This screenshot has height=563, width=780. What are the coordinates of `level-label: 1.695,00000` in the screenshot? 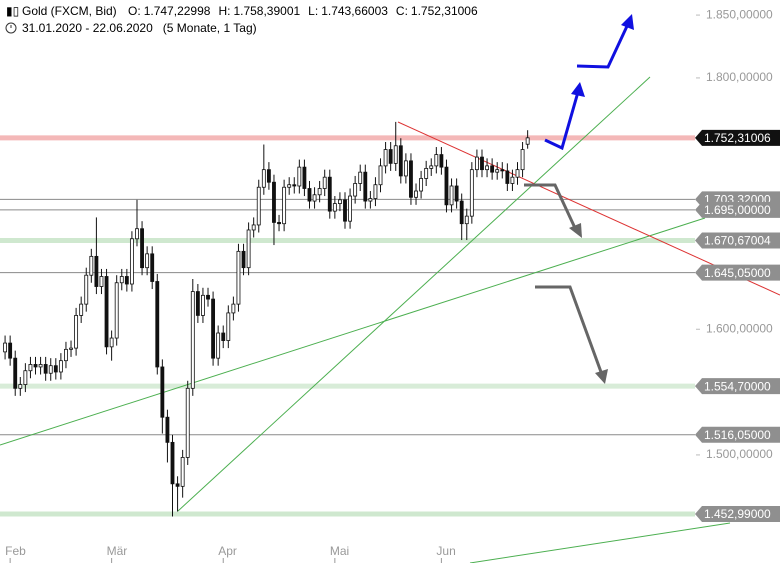 It's located at (737, 210).